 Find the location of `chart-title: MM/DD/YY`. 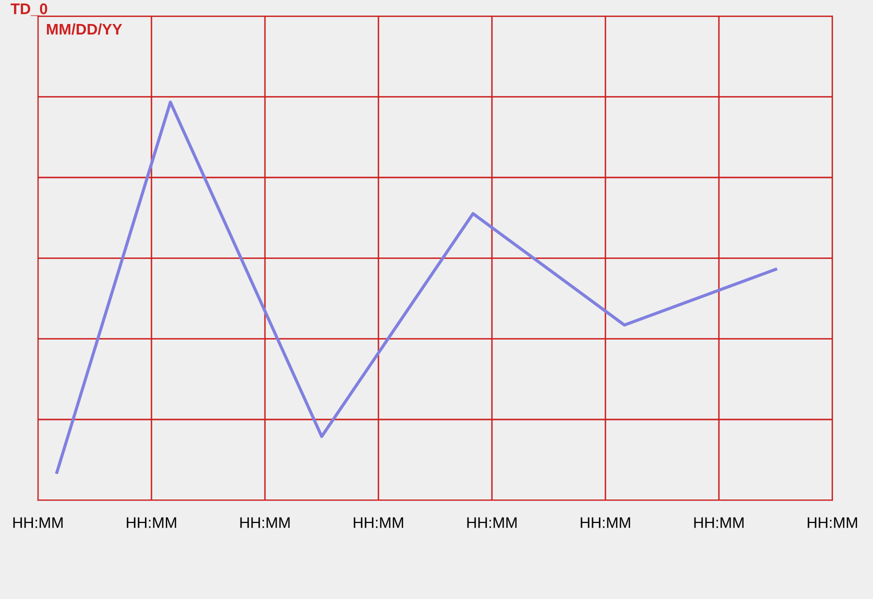

chart-title: MM/DD/YY is located at coordinates (84, 29).